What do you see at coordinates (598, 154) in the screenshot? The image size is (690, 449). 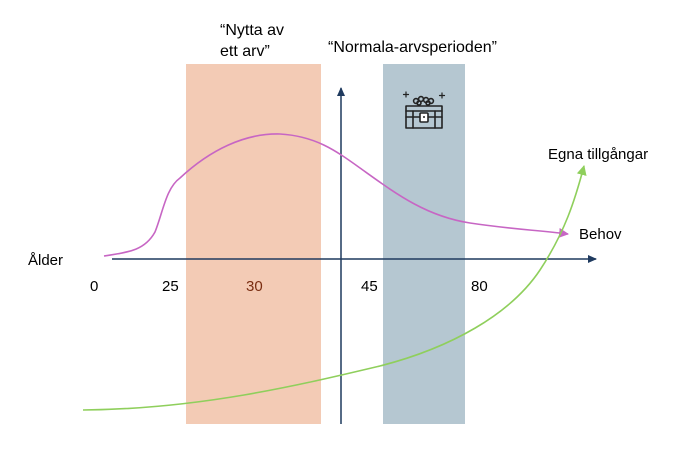 I see `label-egna-tillgangar: Egna tillgångar` at bounding box center [598, 154].